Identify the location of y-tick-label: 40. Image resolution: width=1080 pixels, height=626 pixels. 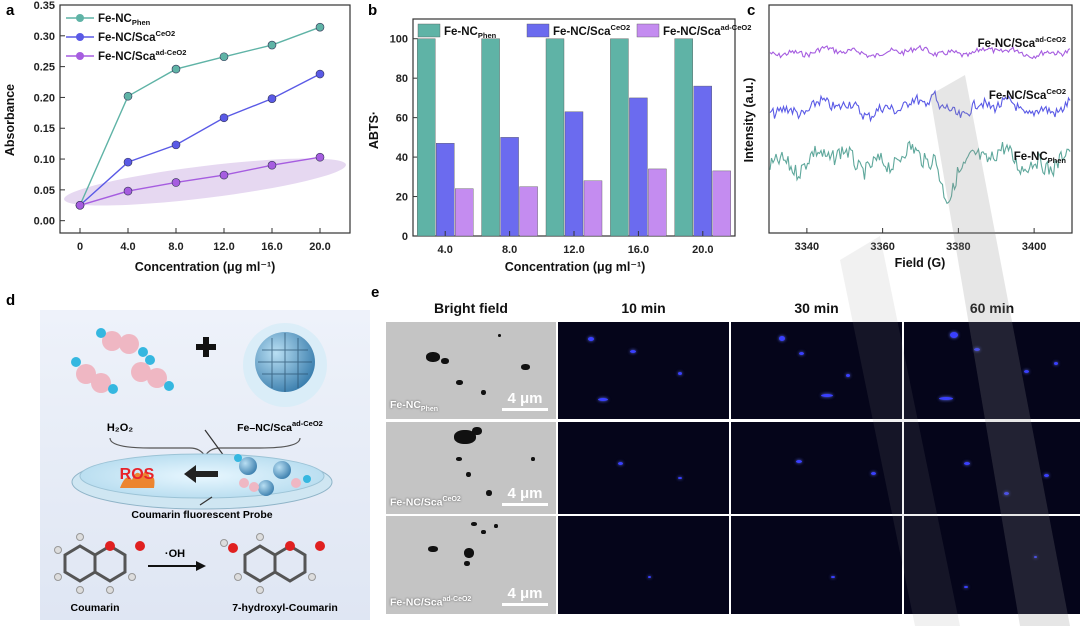
(402, 158).